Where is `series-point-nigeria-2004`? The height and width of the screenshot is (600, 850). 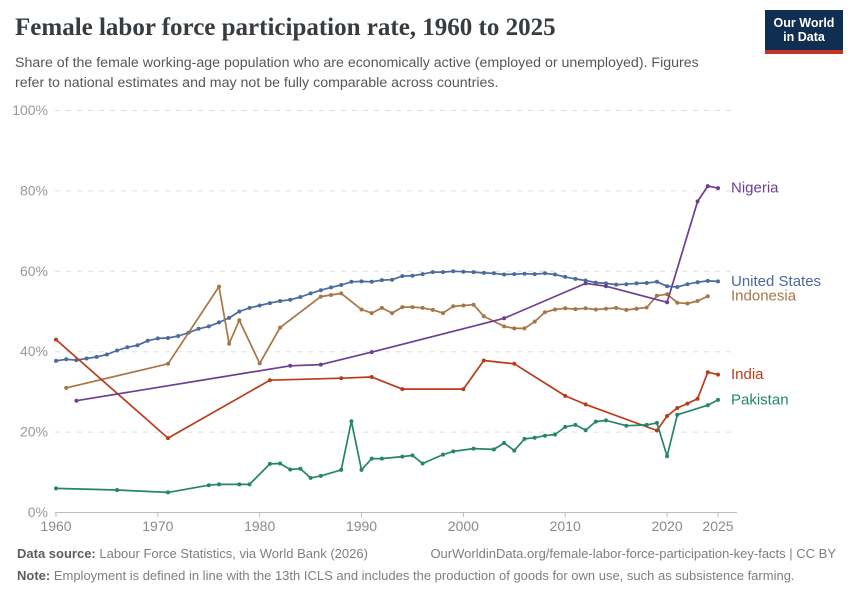 series-point-nigeria-2004 is located at coordinates (504, 318).